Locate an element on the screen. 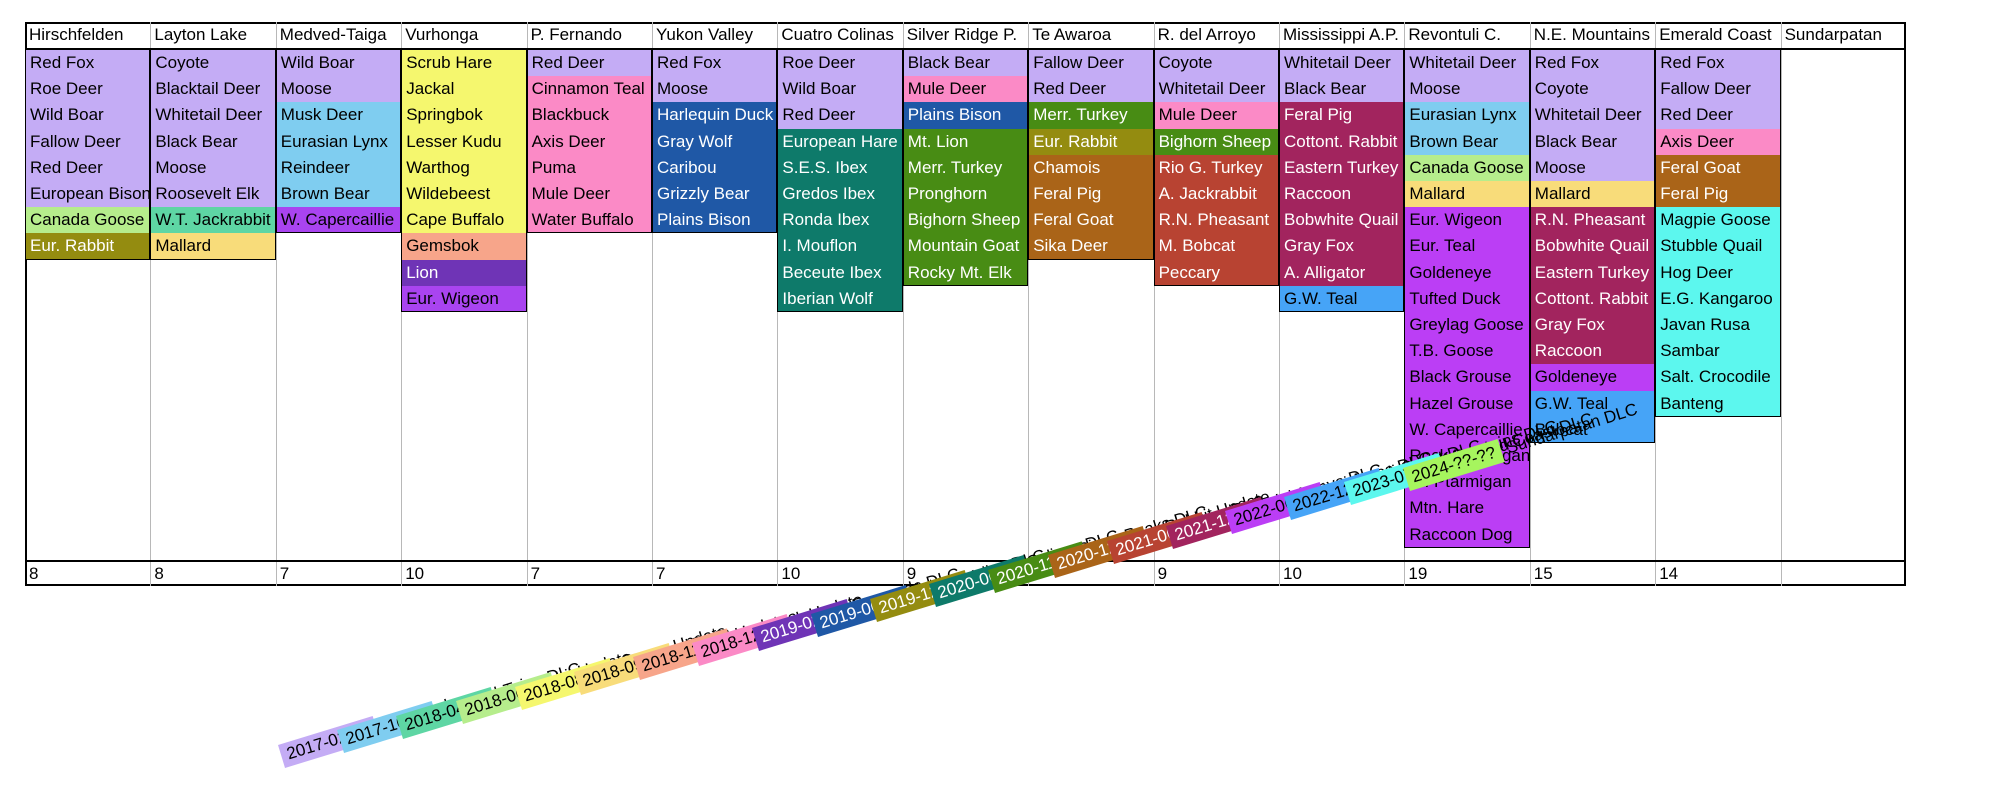 The width and height of the screenshot is (2000, 800). animal-label: Ronda Ibex is located at coordinates (826, 220).